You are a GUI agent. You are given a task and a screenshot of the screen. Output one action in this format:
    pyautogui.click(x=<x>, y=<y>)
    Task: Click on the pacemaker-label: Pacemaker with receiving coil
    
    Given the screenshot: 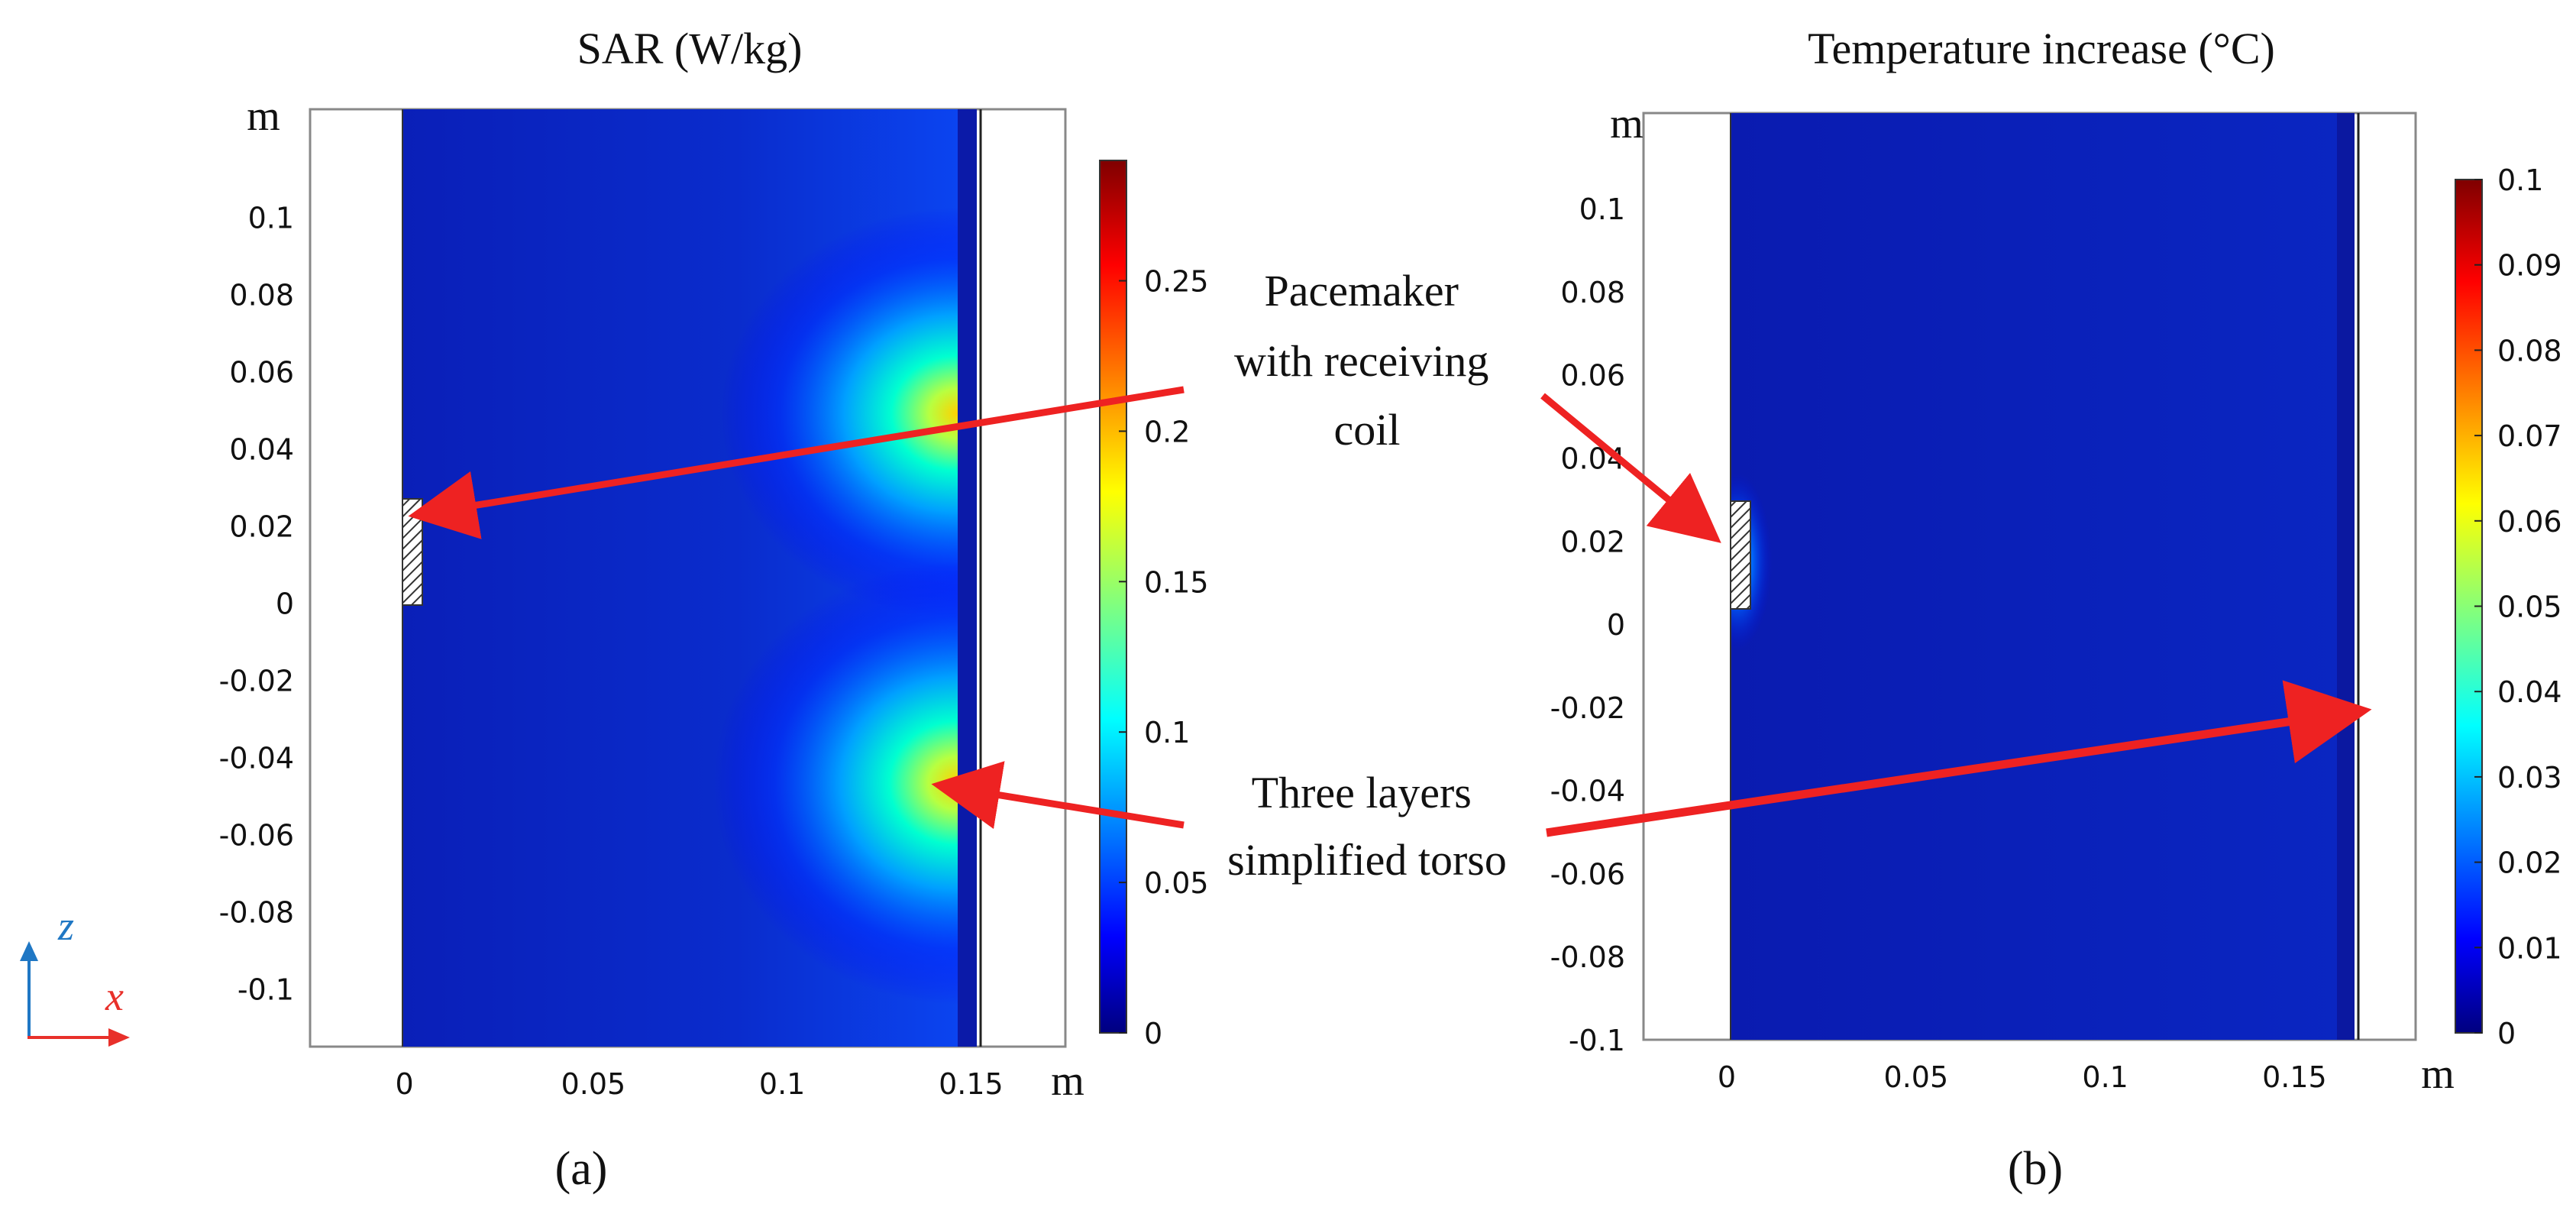 What is the action you would take?
    pyautogui.click(x=1367, y=360)
    